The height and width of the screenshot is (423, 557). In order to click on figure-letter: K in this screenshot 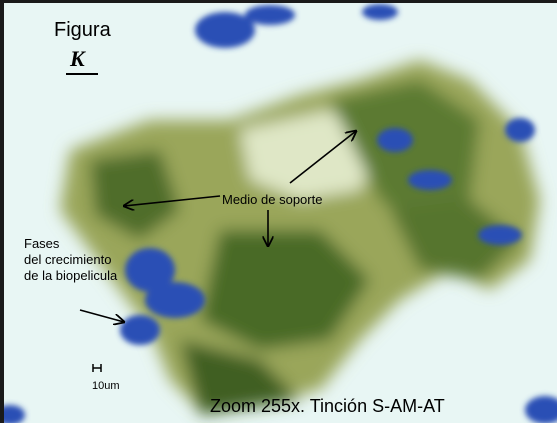, I will do `click(77, 58)`.